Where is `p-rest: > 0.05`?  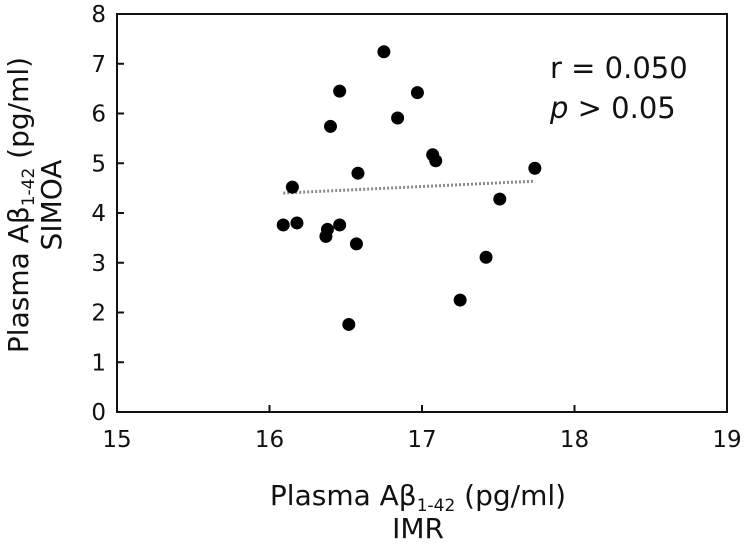
p-rest: > 0.05 is located at coordinates (621, 108).